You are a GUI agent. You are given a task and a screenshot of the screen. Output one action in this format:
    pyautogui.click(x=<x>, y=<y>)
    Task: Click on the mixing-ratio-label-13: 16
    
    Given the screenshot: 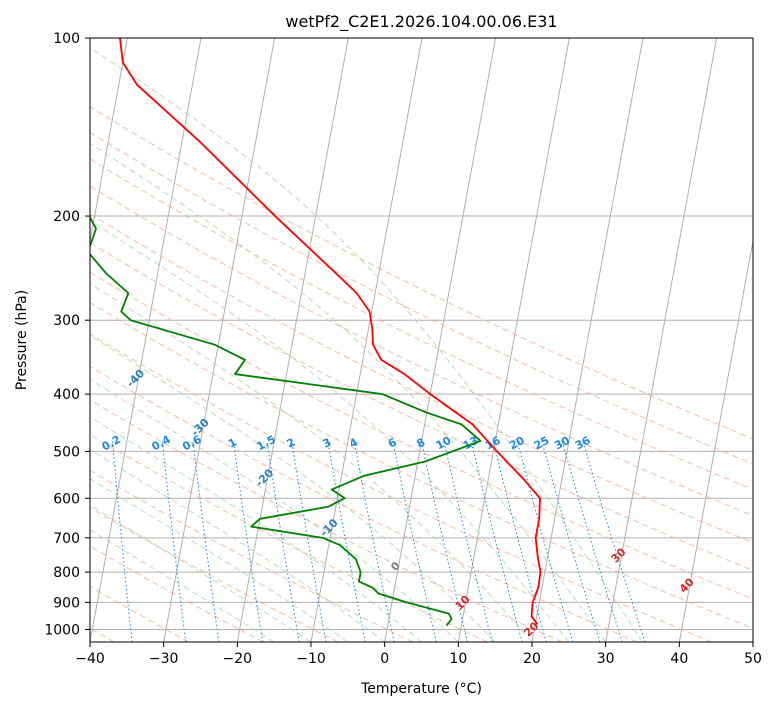 What is the action you would take?
    pyautogui.click(x=493, y=443)
    